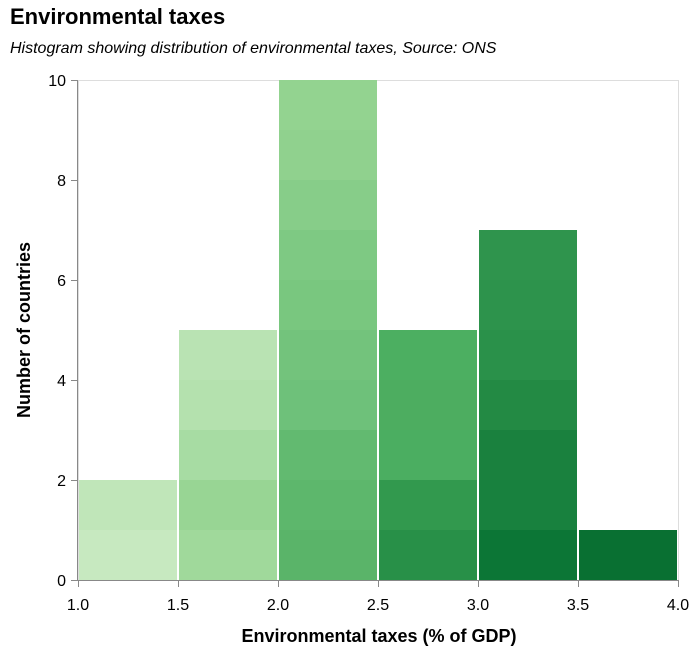 The width and height of the screenshot is (690, 654). What do you see at coordinates (63, 331) in the screenshot?
I see `y-axis: 0 2 4 6 8 10` at bounding box center [63, 331].